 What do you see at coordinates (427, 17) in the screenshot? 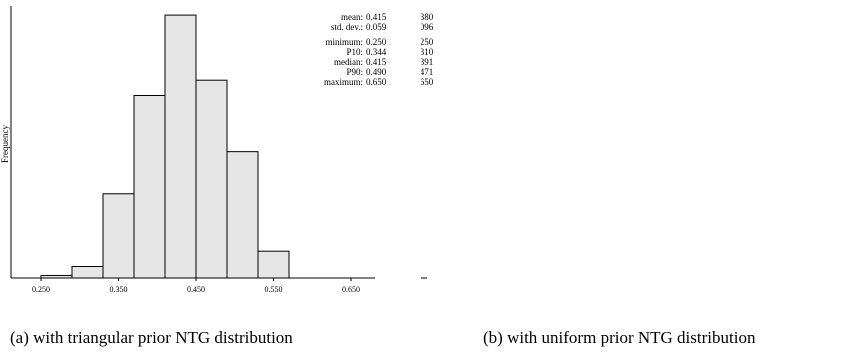
I see `stat-value: 0.380` at bounding box center [427, 17].